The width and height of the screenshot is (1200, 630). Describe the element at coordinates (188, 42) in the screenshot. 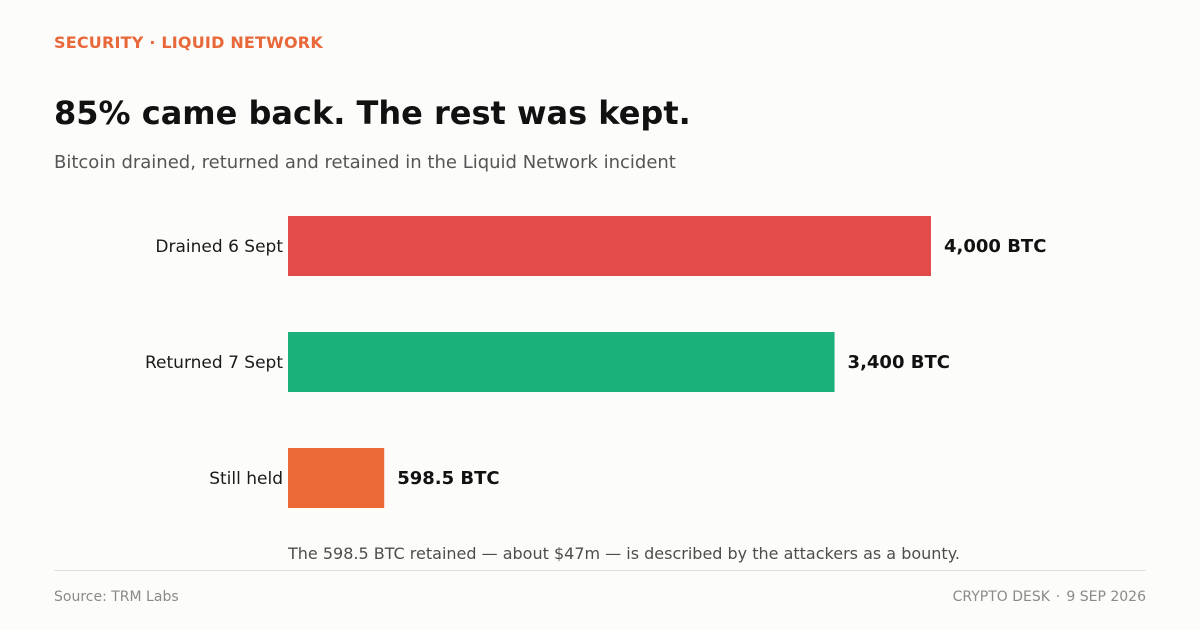

I see `kicker: SECURITY · LIQUID NETWORK` at that location.